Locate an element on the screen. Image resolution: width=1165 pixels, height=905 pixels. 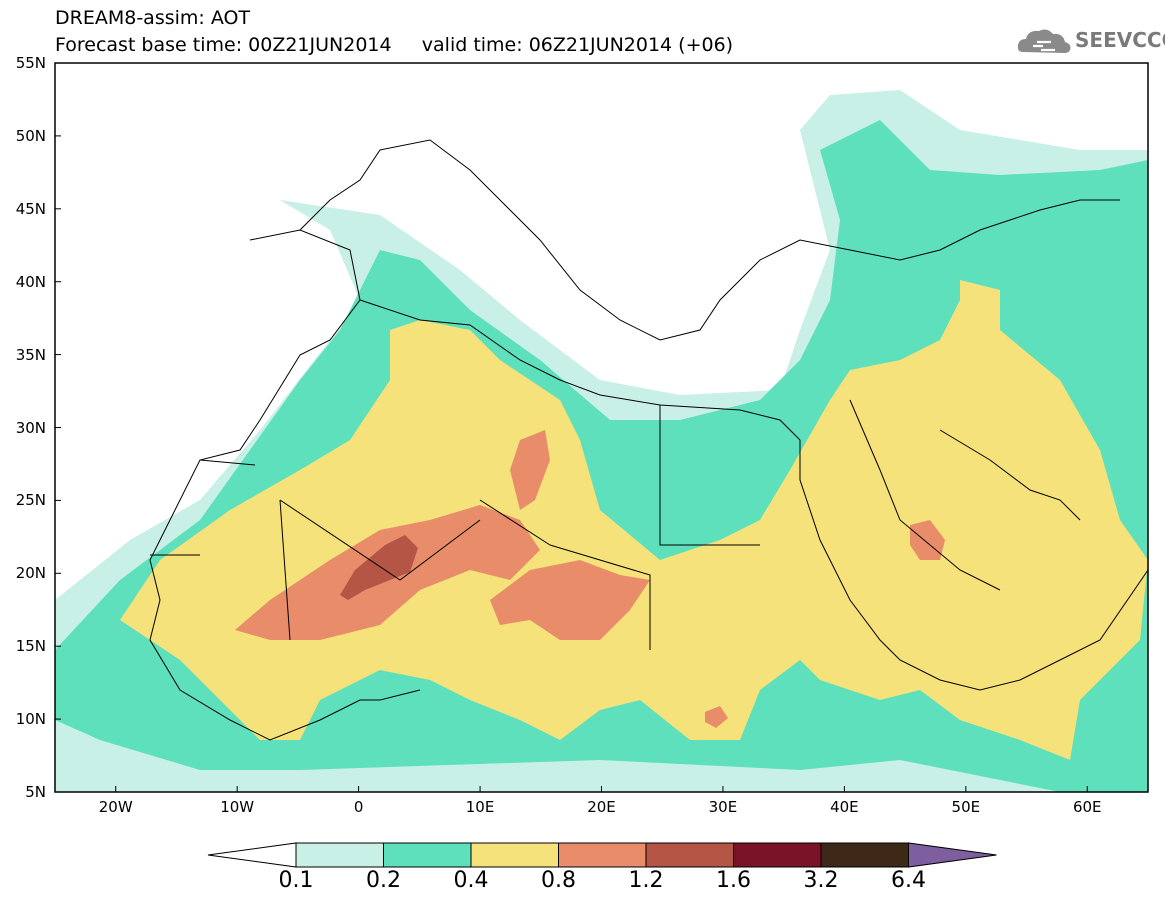
lon-label: 50E is located at coordinates (966, 807).